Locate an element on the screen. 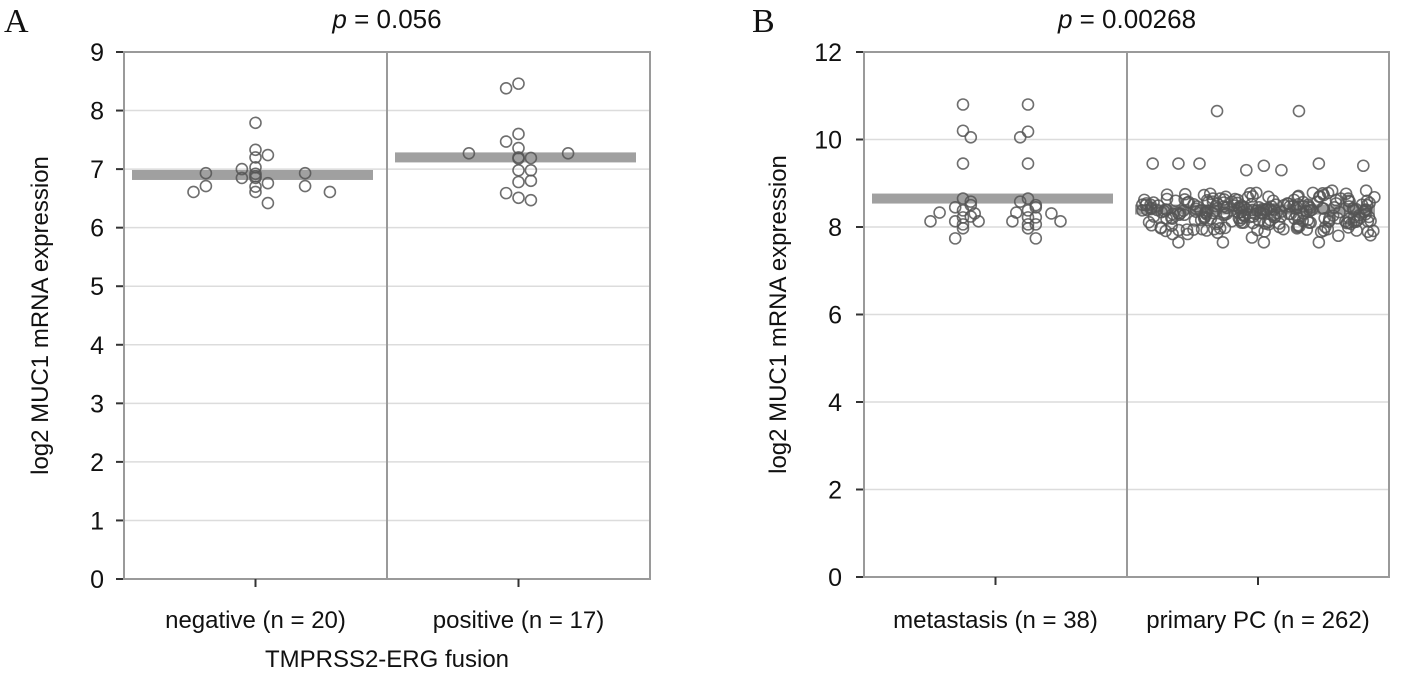 The height and width of the screenshot is (673, 1418). y-tick-label: 5 is located at coordinates (97, 287).